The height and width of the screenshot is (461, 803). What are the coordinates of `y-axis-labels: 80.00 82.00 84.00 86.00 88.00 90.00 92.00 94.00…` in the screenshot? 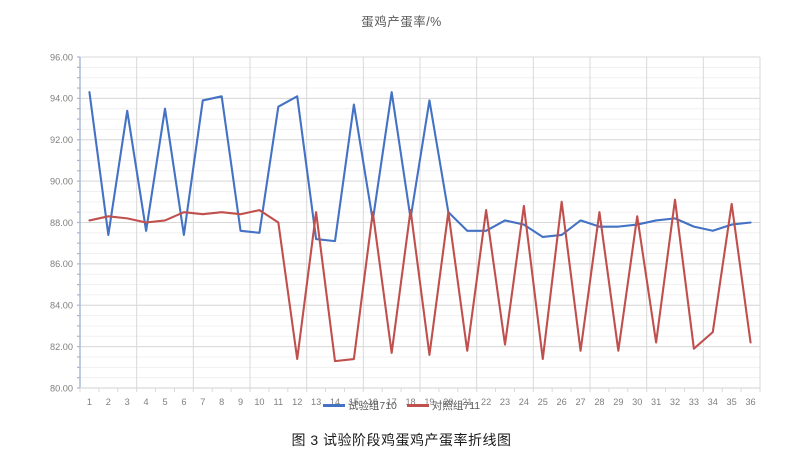 It's located at (61, 222).